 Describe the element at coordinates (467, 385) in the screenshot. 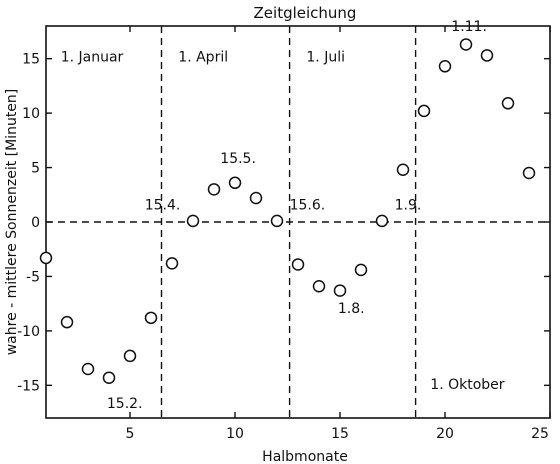

I see `region-label-4: 1. Oktober` at that location.